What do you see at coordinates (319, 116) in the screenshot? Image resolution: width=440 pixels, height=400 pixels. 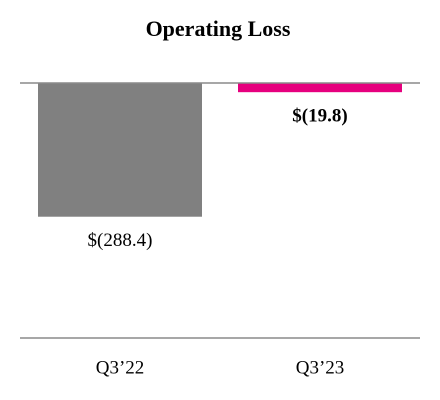 I see `data-label: $(19.8)` at bounding box center [319, 116].